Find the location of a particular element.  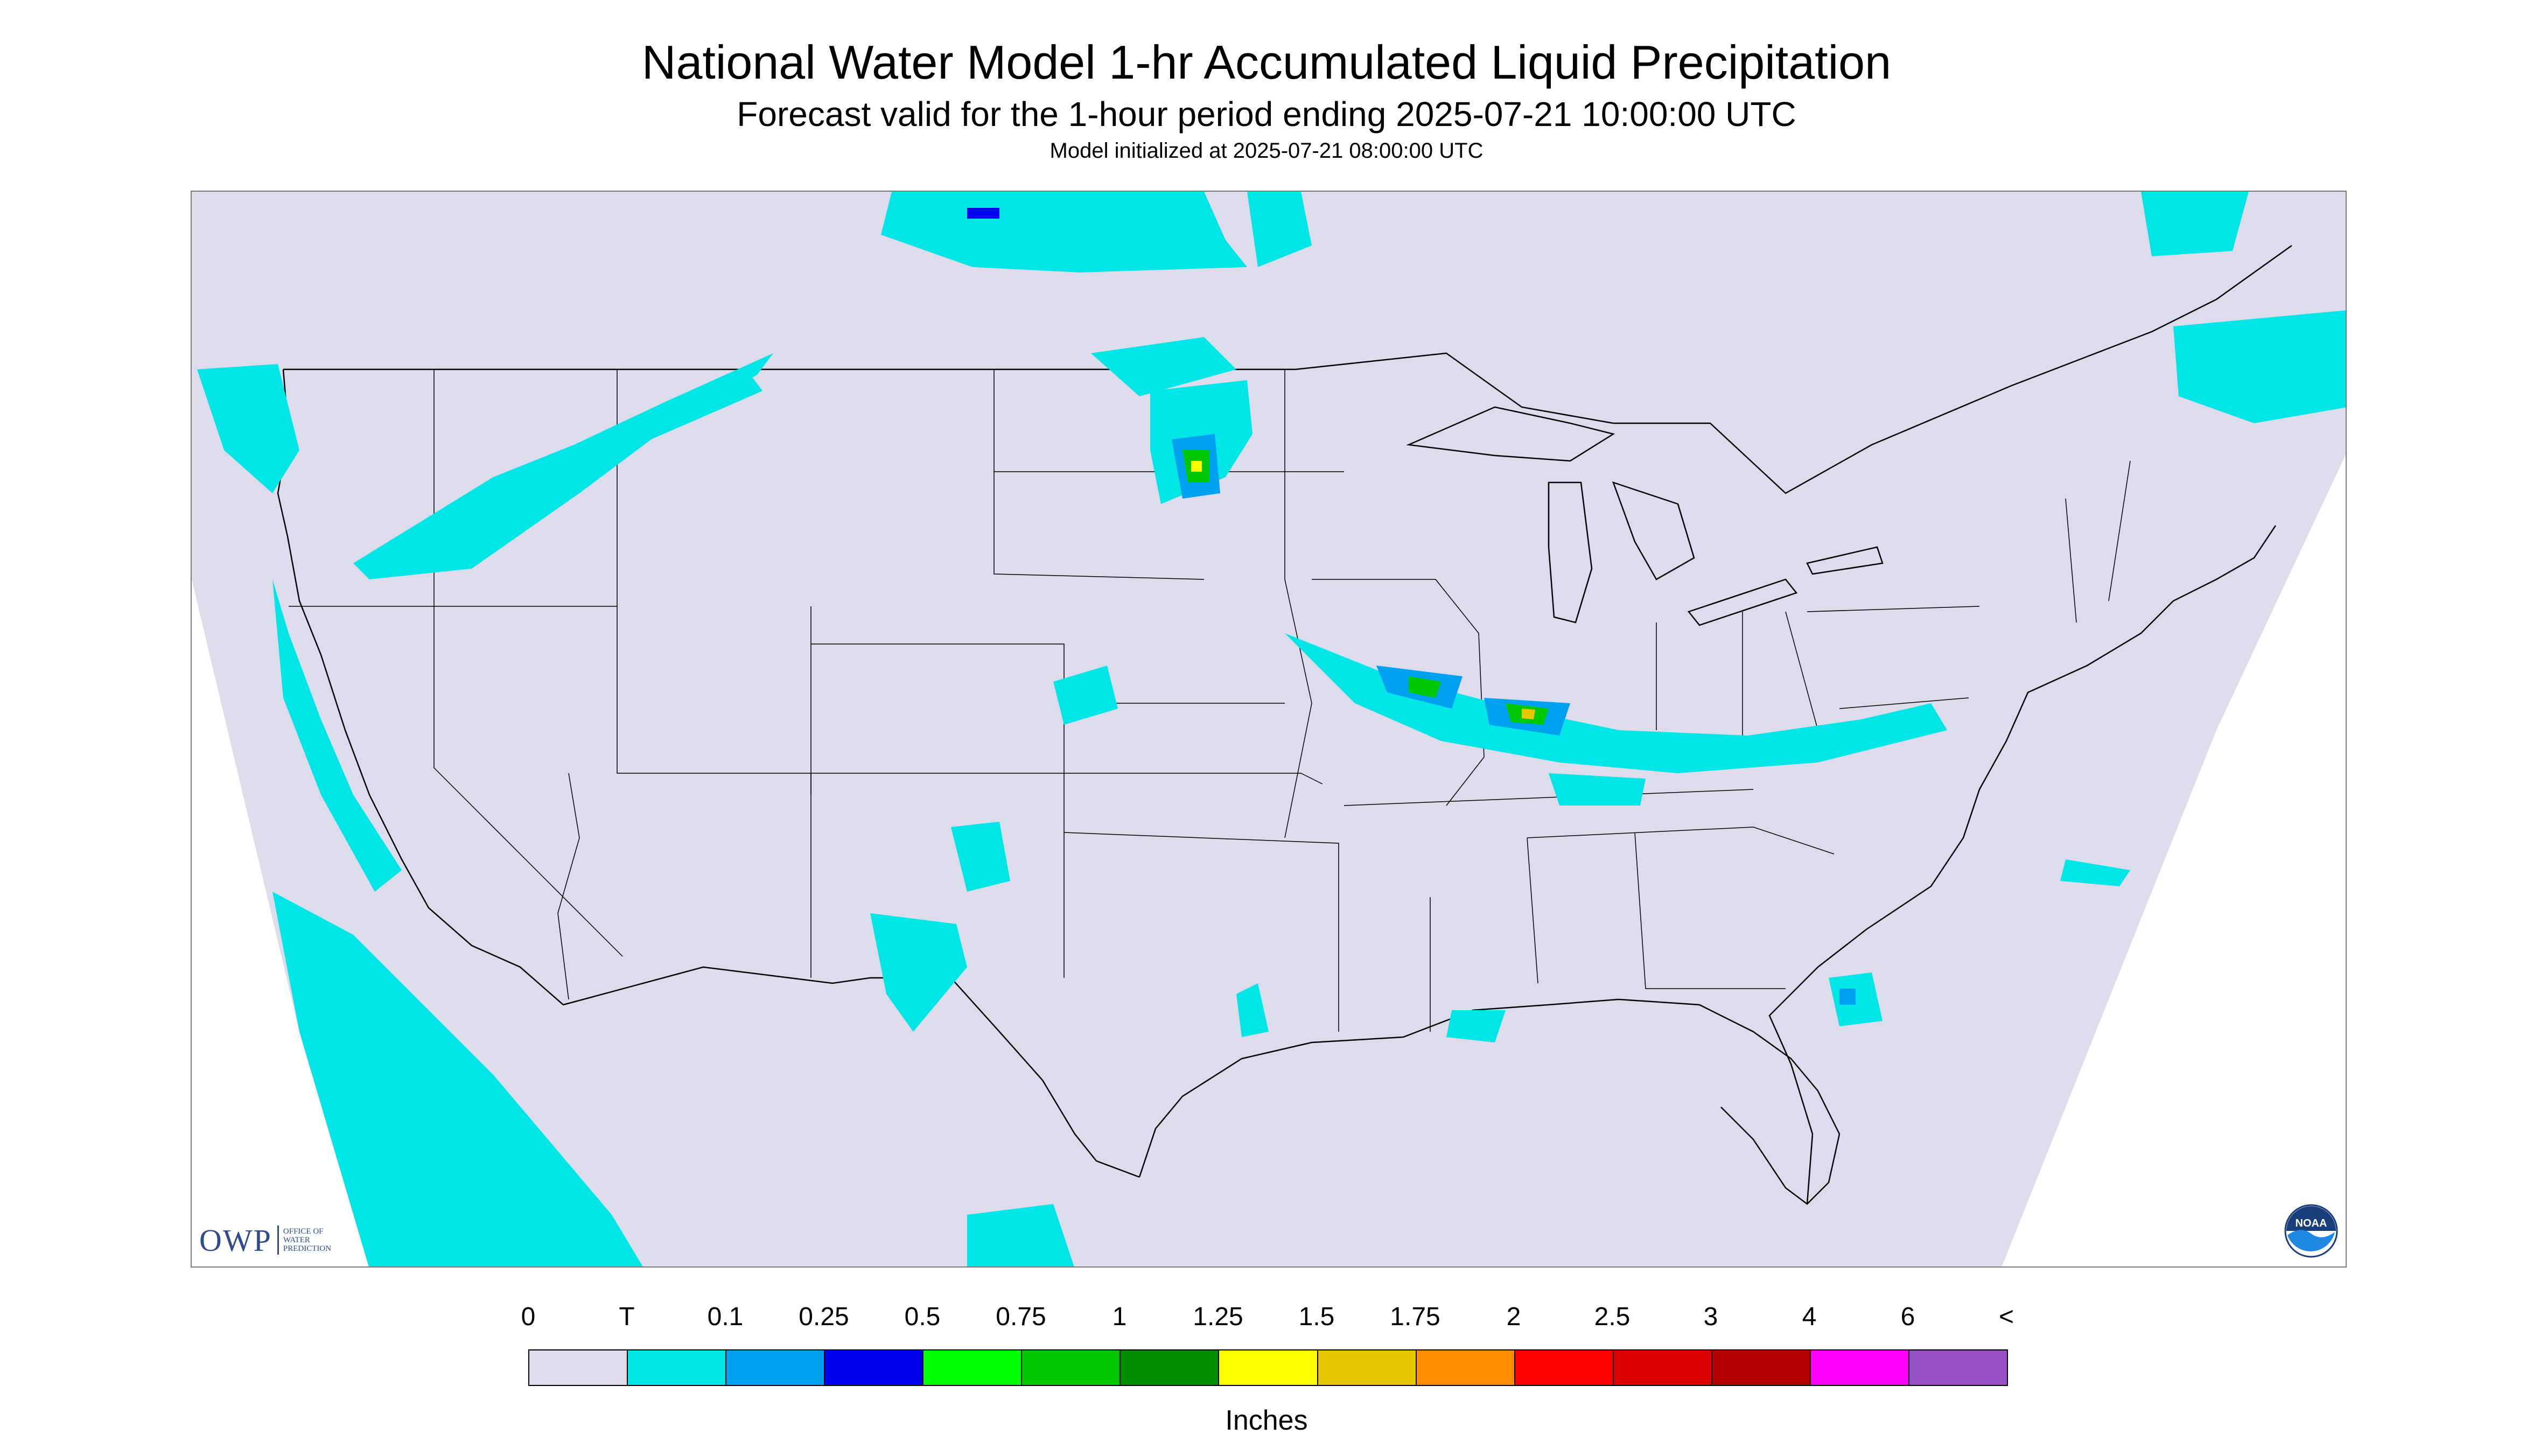

owp-logo: OWP OFFICE OF WATER PREDICTION is located at coordinates (285, 1240).